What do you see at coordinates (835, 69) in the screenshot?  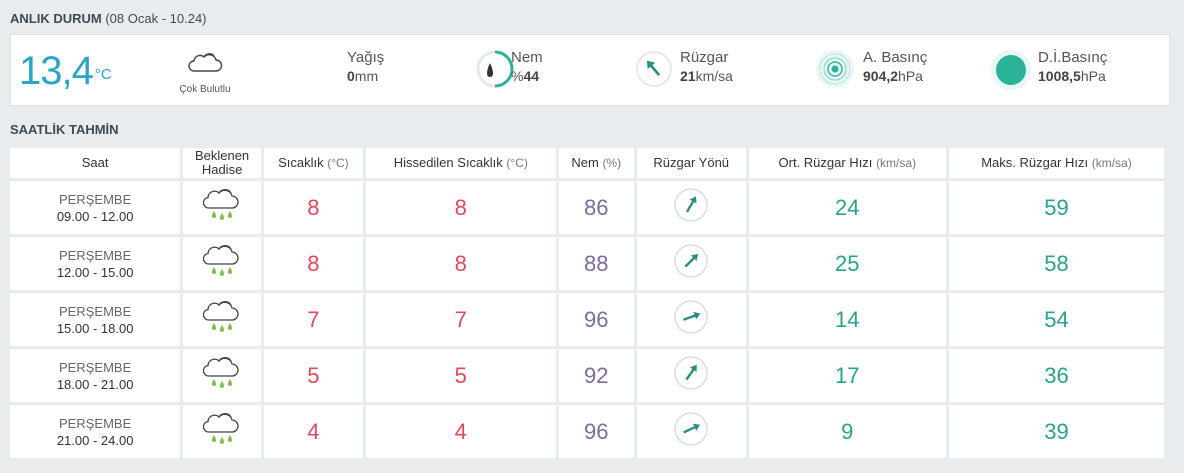 I see `pressure-icon` at bounding box center [835, 69].